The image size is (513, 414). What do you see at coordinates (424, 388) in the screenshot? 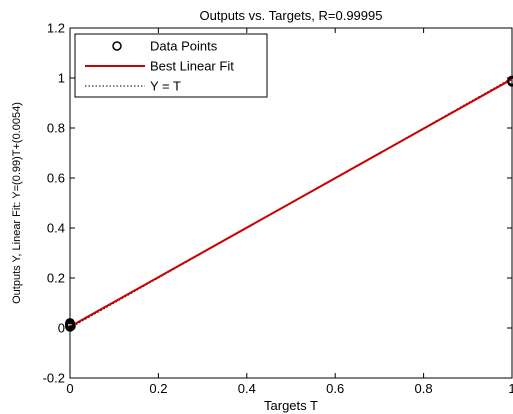
I see `x-tick-label: 0.8` at bounding box center [424, 388].